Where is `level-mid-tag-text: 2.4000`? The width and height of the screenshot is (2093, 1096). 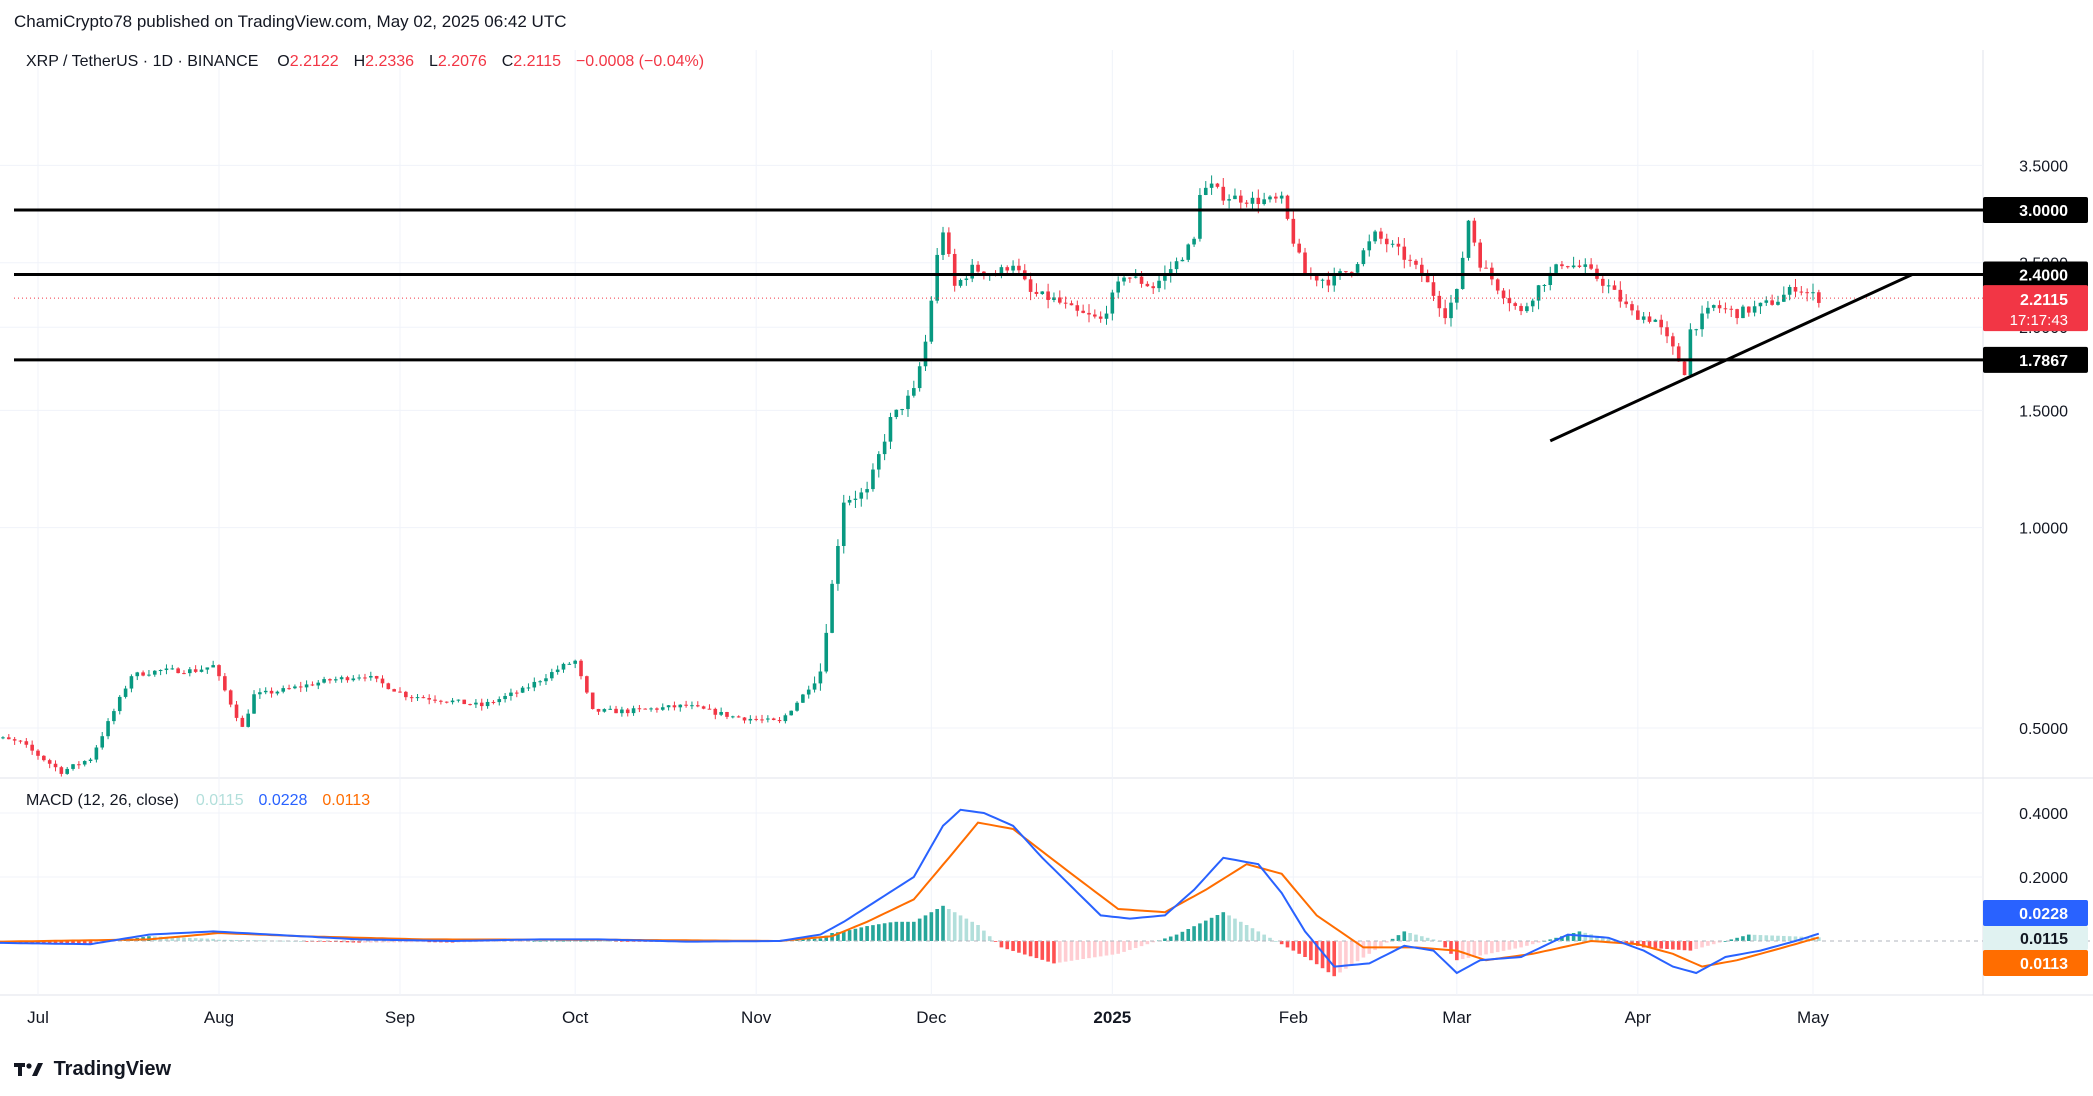 level-mid-tag-text: 2.4000 is located at coordinates (2043, 276).